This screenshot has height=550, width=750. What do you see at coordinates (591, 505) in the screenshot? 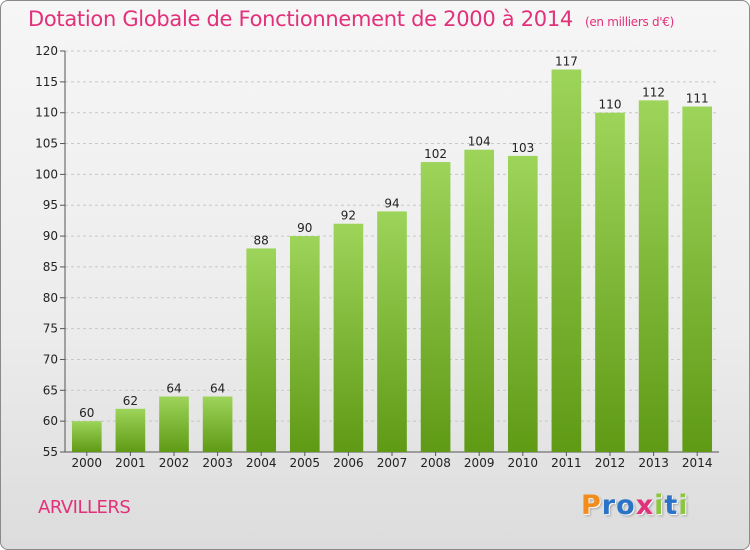
I see `logo-letter: P` at bounding box center [591, 505].